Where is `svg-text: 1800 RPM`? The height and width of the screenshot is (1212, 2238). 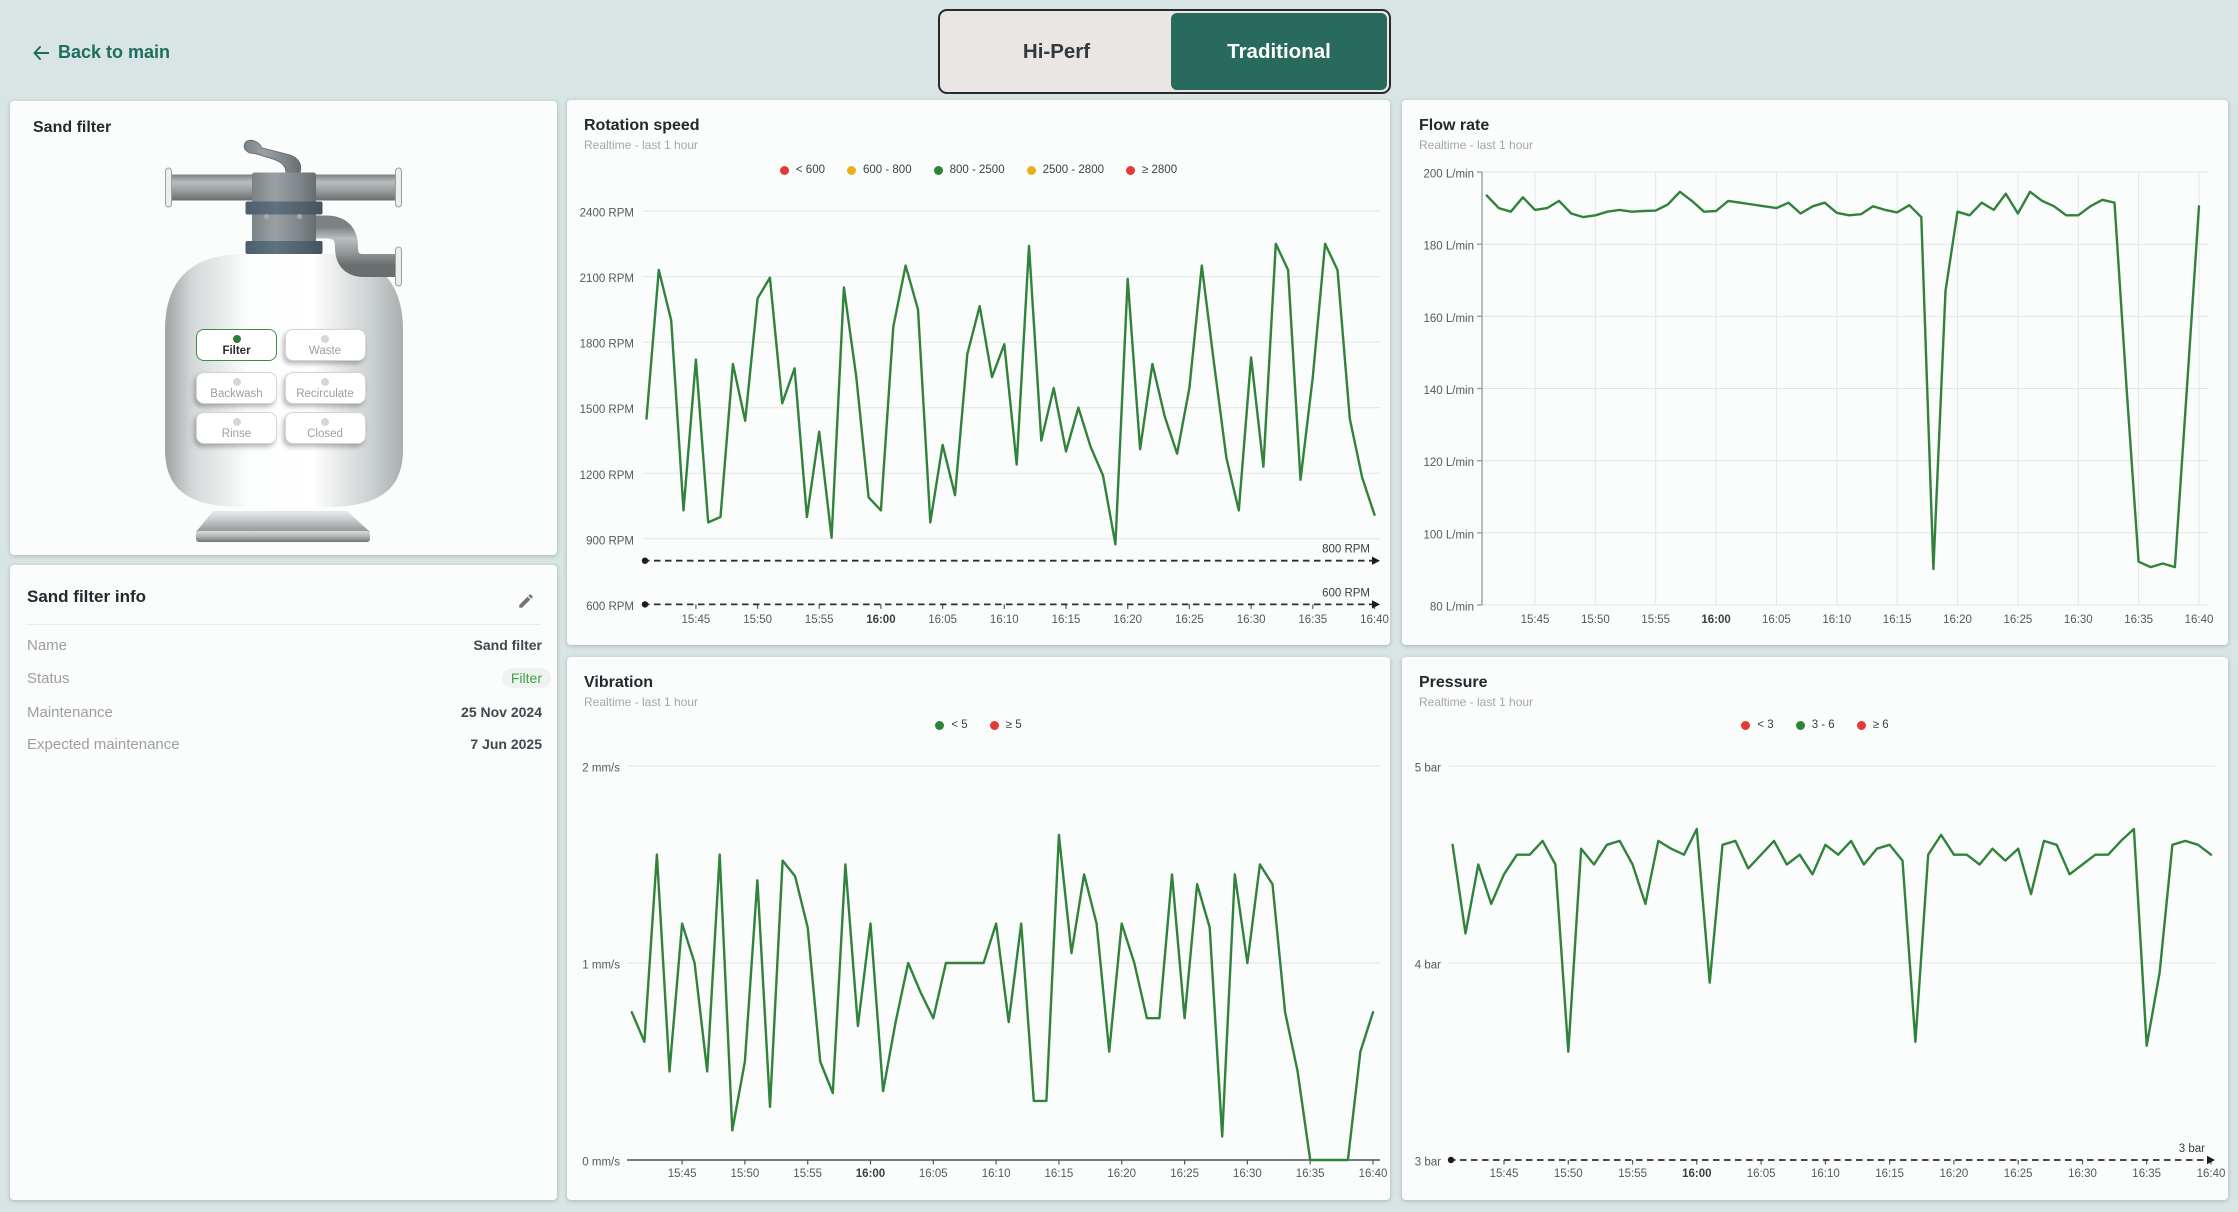 svg-text: 1800 RPM is located at coordinates (607, 345).